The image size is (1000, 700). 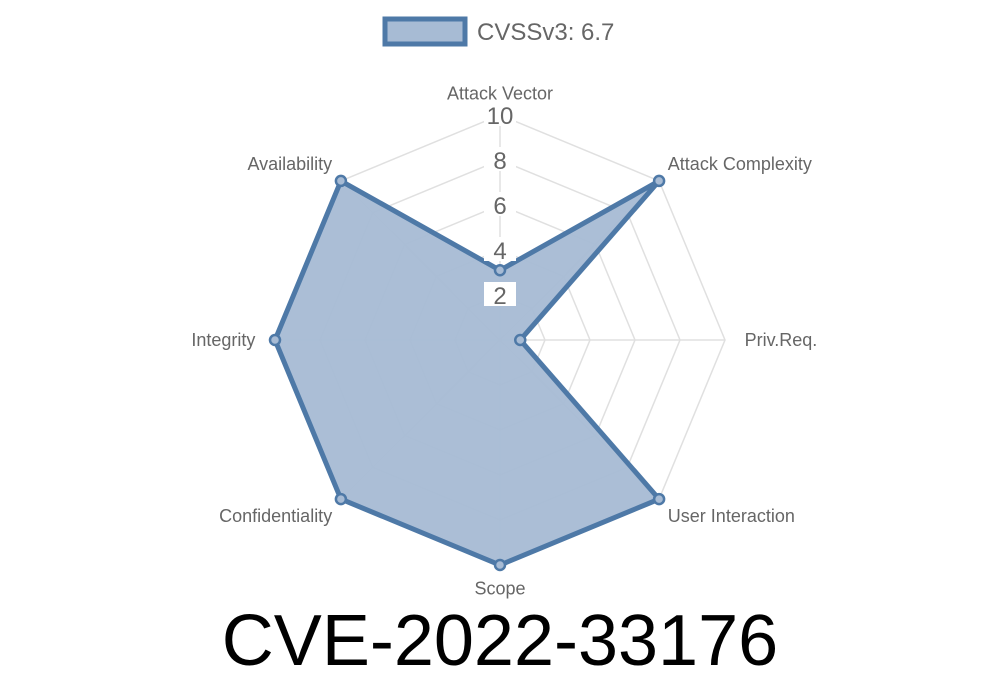 I want to click on legend: CVSSv3: 6.7, so click(x=498, y=31).